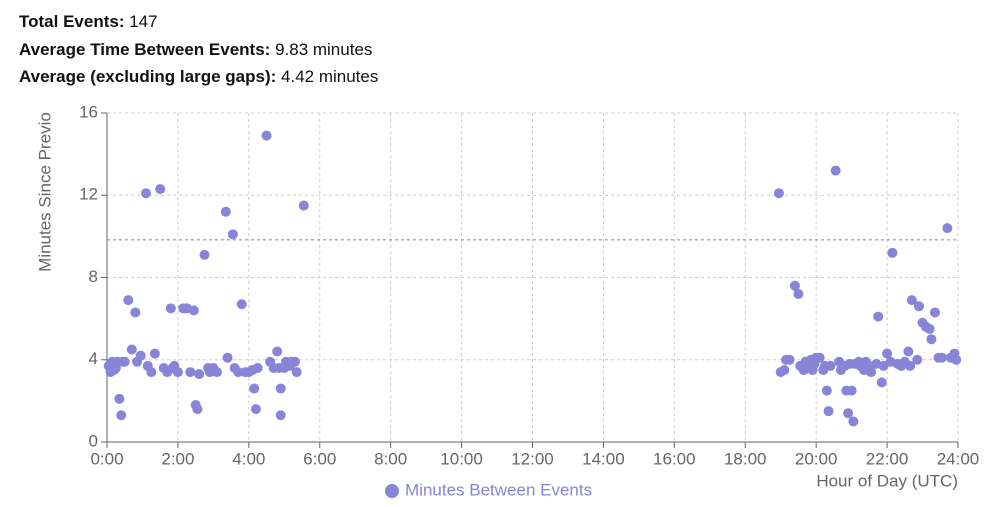 The image size is (1000, 507). Describe the element at coordinates (93, 276) in the screenshot. I see `y-tick-label: 8` at that location.